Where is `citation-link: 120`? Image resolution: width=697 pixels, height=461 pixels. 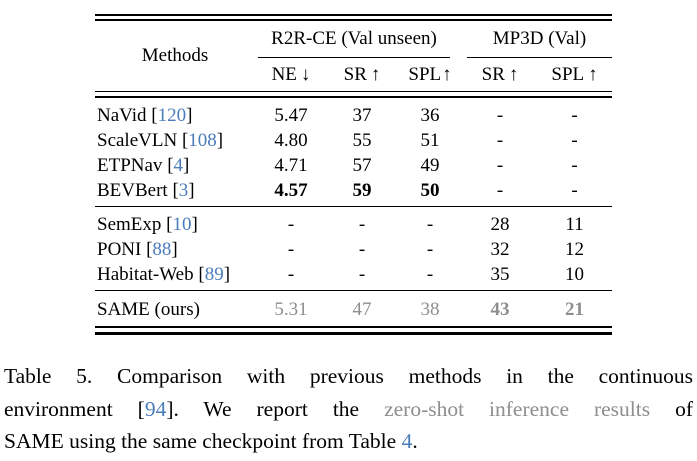 citation-link: 120 is located at coordinates (172, 115).